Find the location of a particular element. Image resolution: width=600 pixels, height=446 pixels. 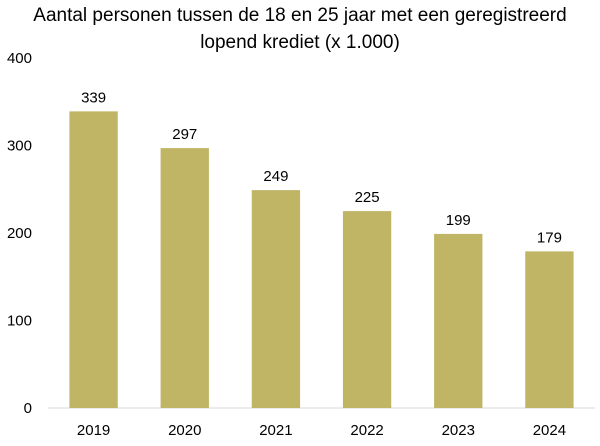

data-label-2023: 199 is located at coordinates (458, 220).